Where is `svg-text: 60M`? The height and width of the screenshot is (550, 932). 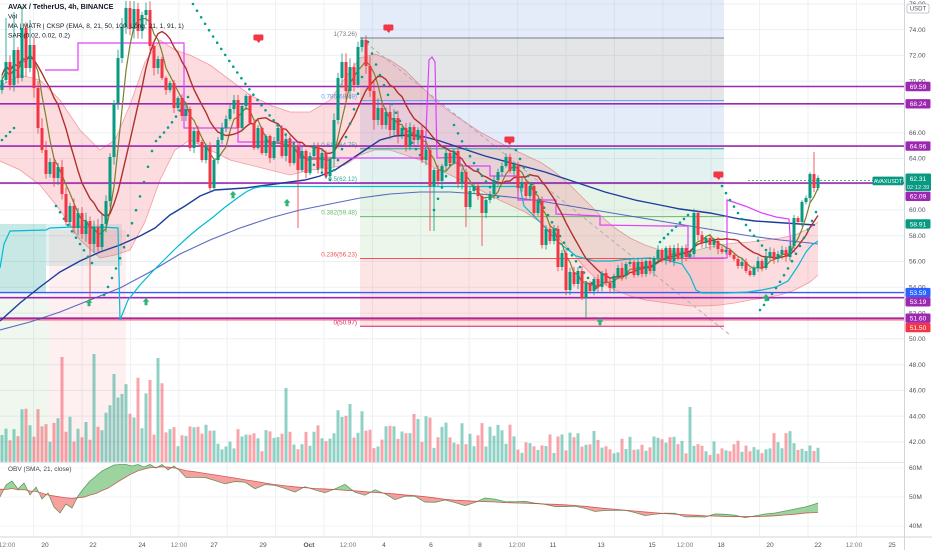
svg-text: 60M is located at coordinates (915, 468).